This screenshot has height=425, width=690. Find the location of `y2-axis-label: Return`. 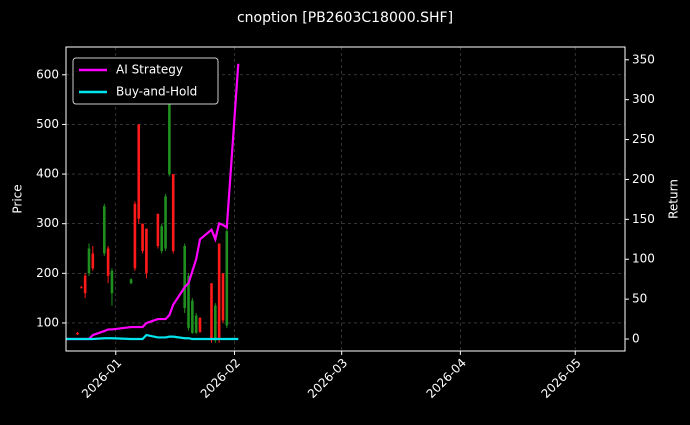

y2-axis-label: Return is located at coordinates (674, 199).